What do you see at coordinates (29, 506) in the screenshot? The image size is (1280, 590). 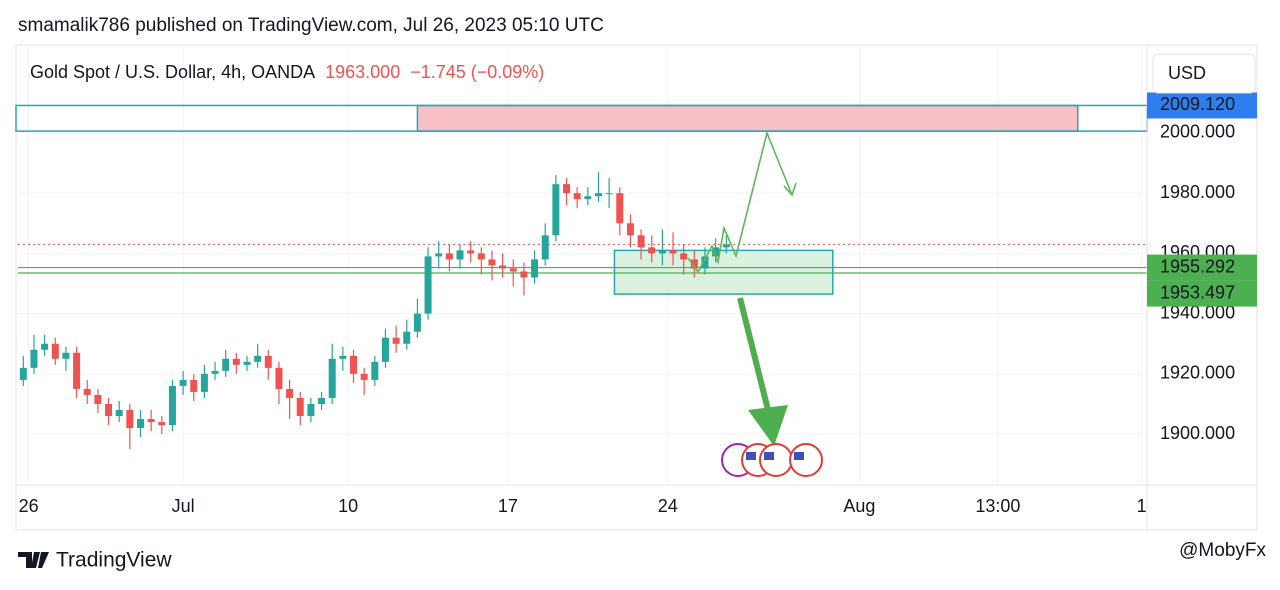 I see `x-tick-label: 26` at bounding box center [29, 506].